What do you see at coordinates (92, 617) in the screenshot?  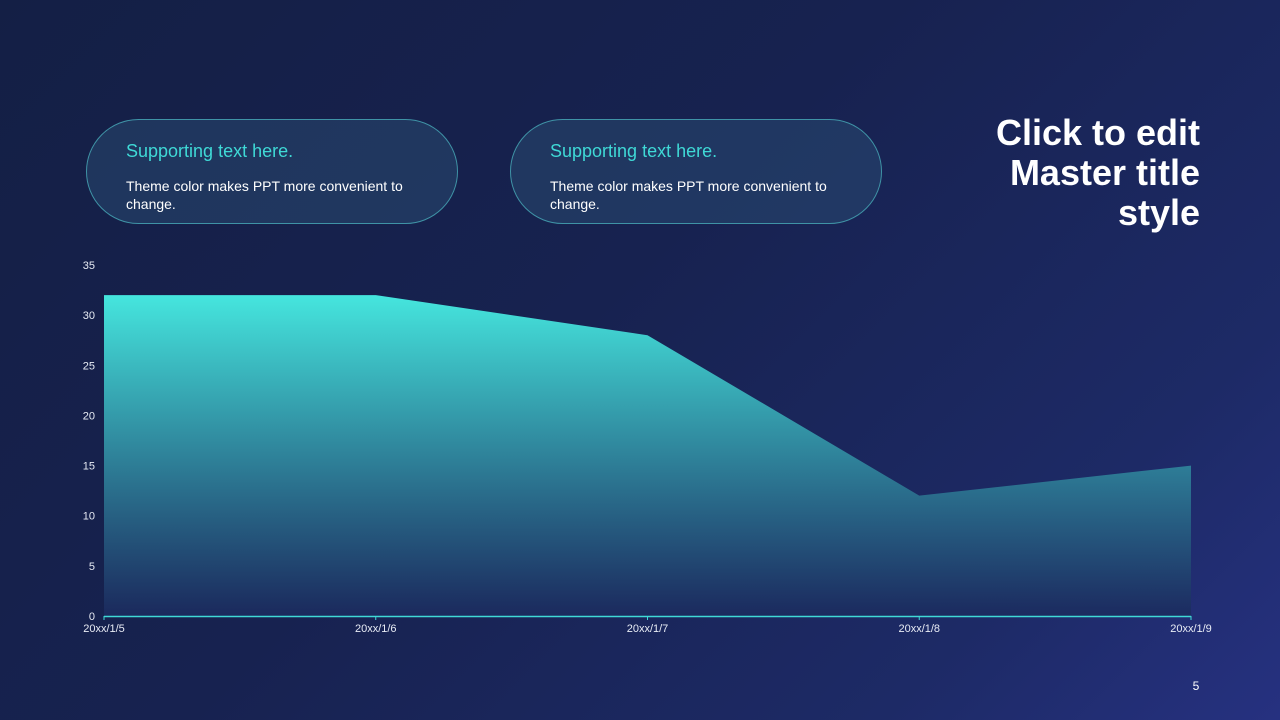 I see `y-tick-label: 0` at bounding box center [92, 617].